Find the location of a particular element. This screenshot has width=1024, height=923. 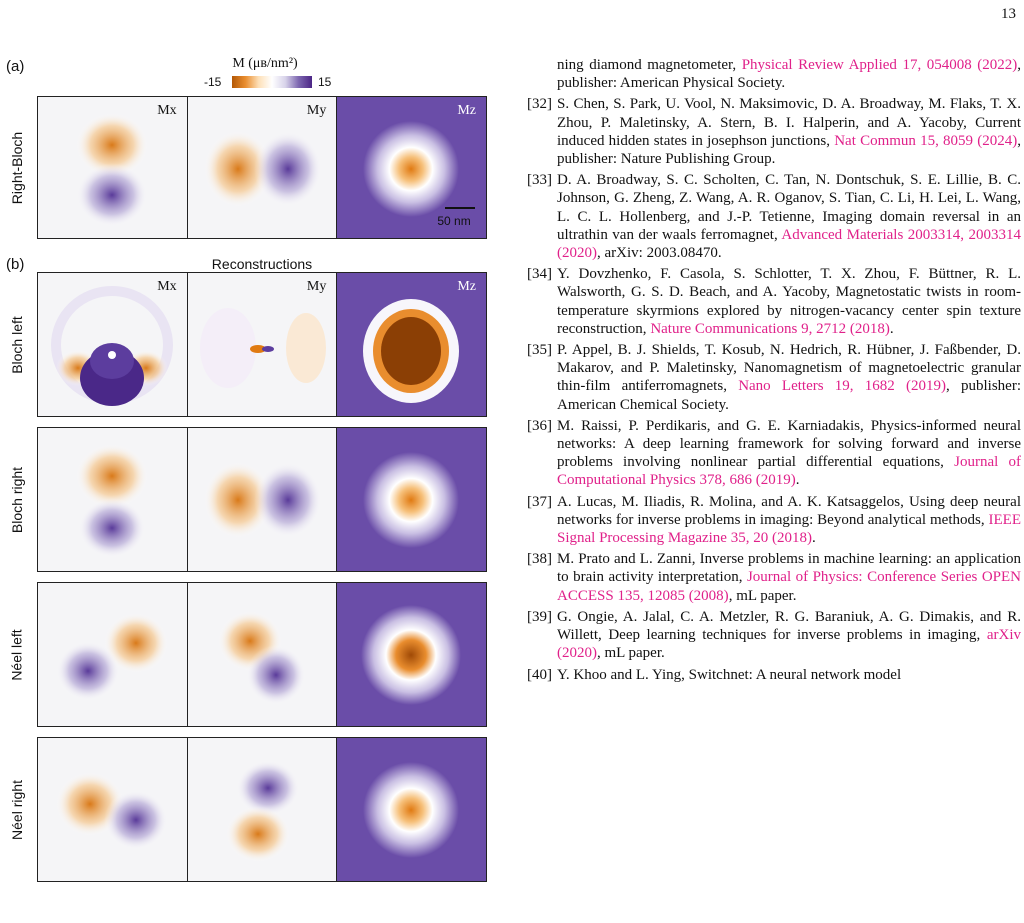

row-neel-left is located at coordinates (262, 654).